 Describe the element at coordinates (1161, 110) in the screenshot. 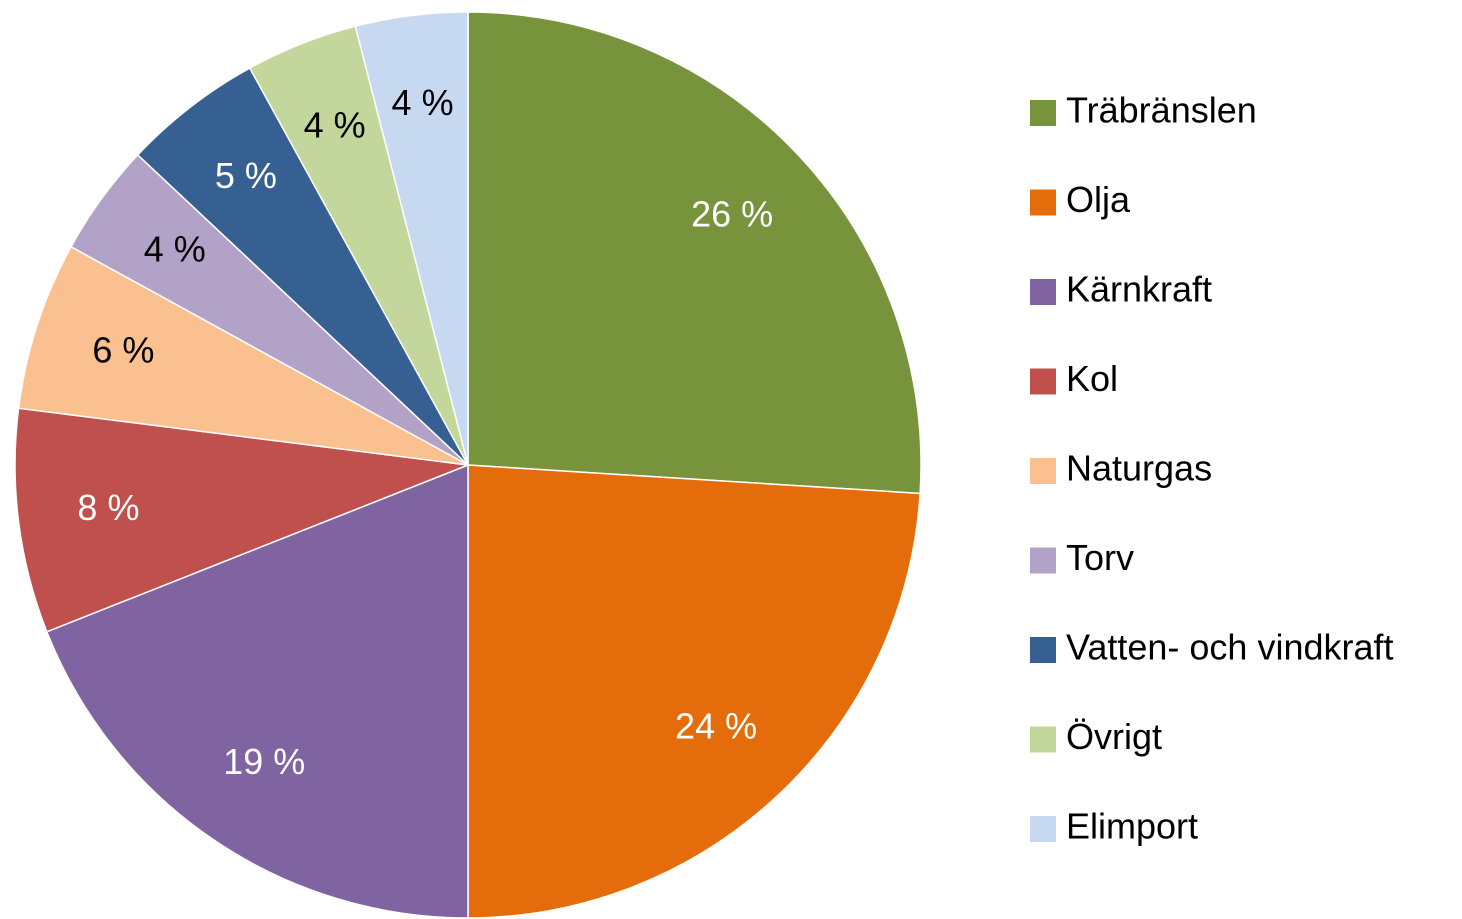

I see `legend-label: Träbränslen` at that location.